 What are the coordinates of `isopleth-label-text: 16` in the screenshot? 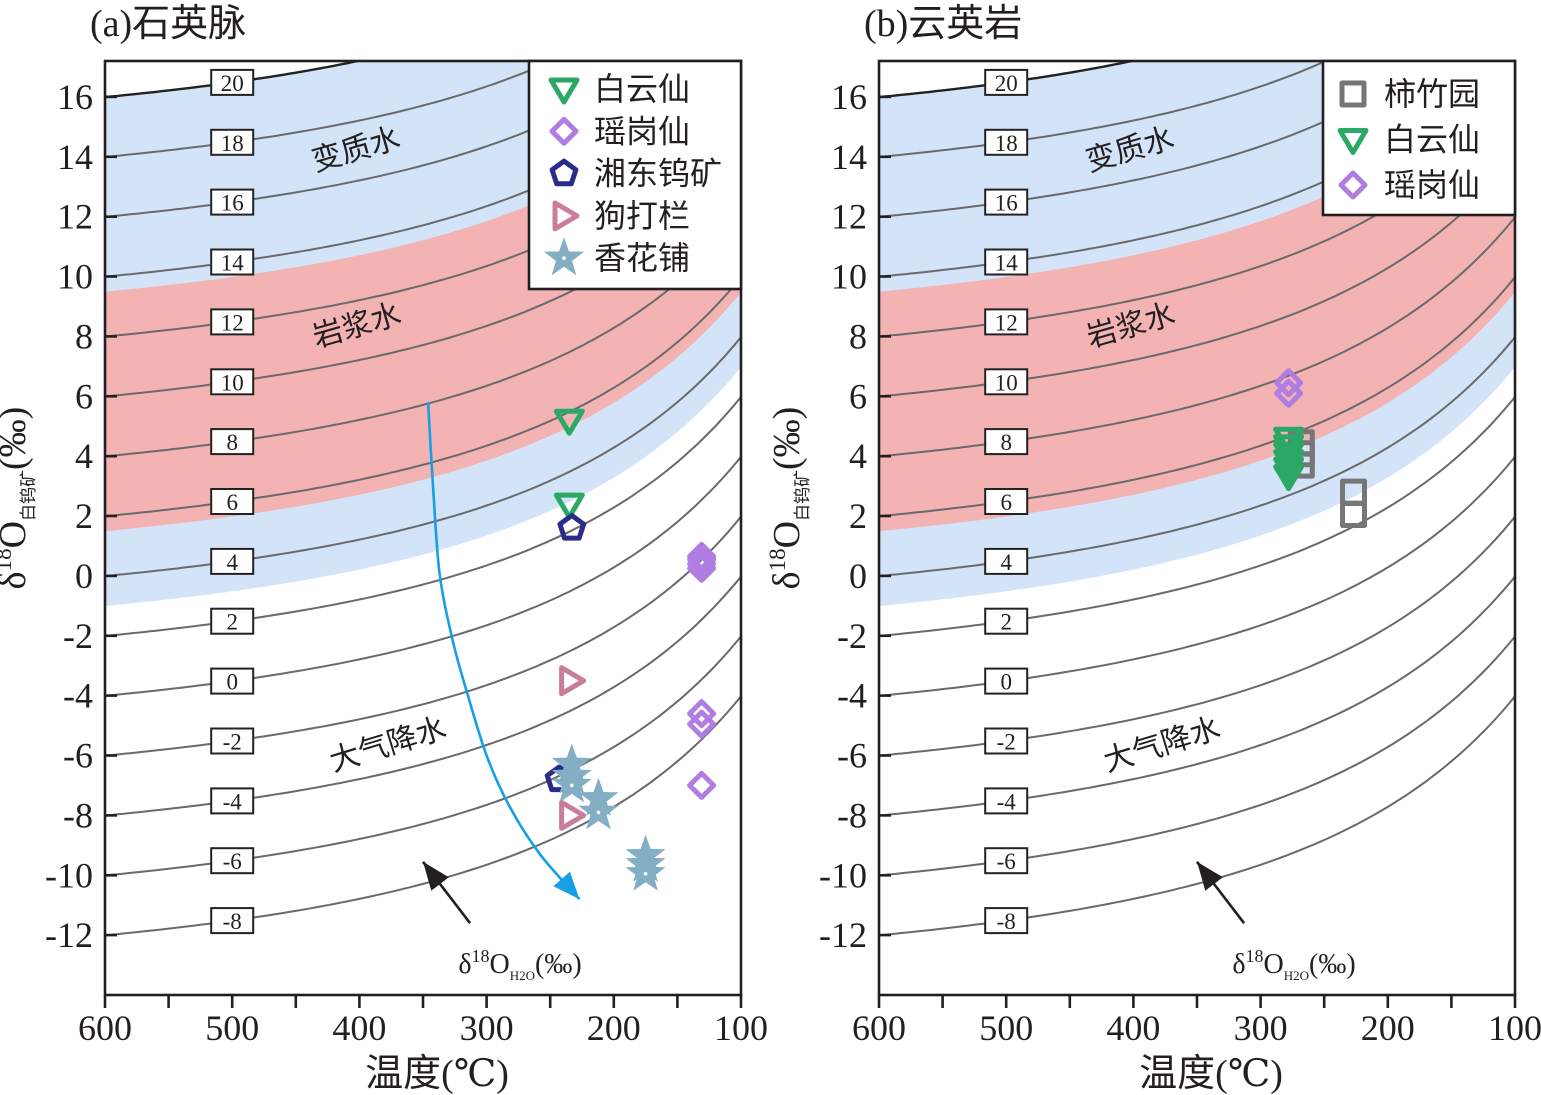 It's located at (232, 203).